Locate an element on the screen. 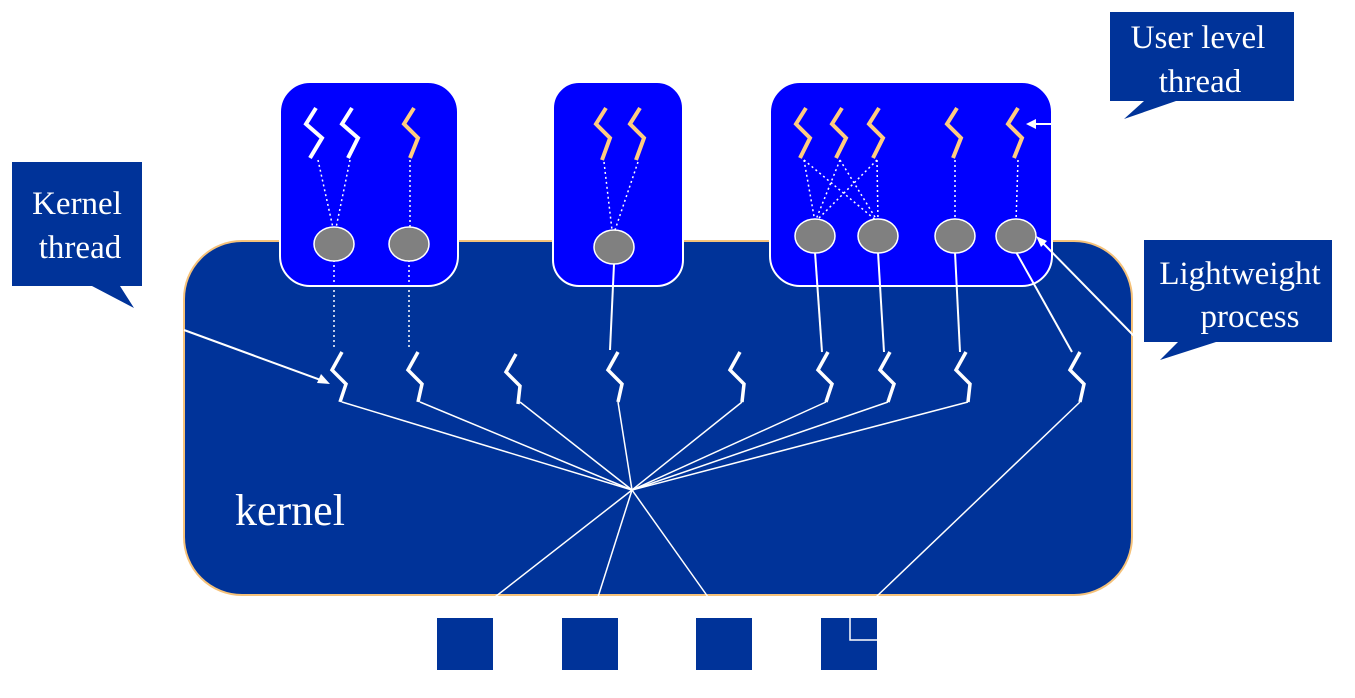 The width and height of the screenshot is (1355, 698). callout-lwp-line1: Lightweight is located at coordinates (1239, 274).